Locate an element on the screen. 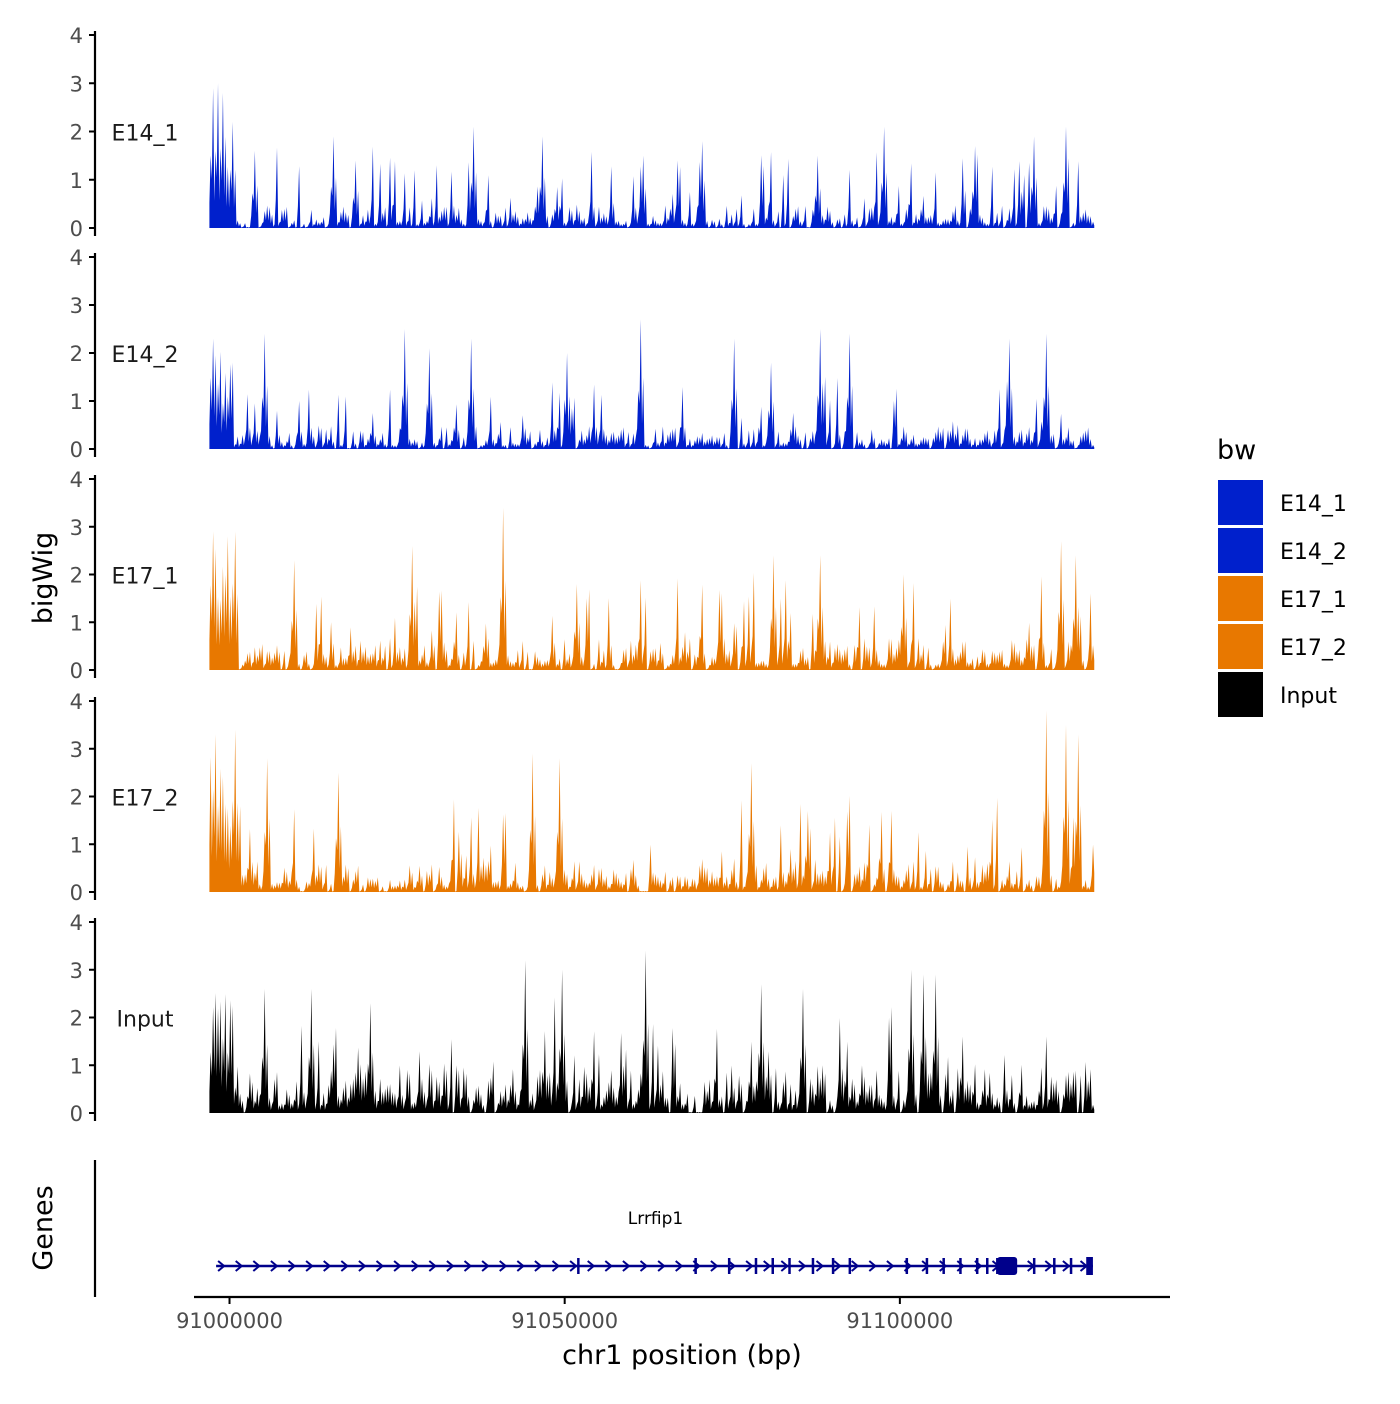 This screenshot has width=1400, height=1404. legend-title: bw is located at coordinates (1236, 450).